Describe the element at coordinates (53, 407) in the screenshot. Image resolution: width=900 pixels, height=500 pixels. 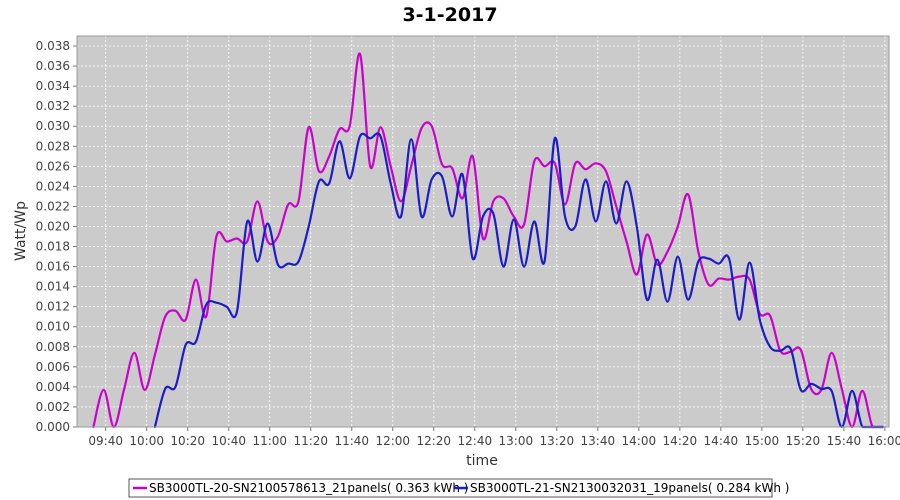
I see `y-tick-label: 0.002` at that location.